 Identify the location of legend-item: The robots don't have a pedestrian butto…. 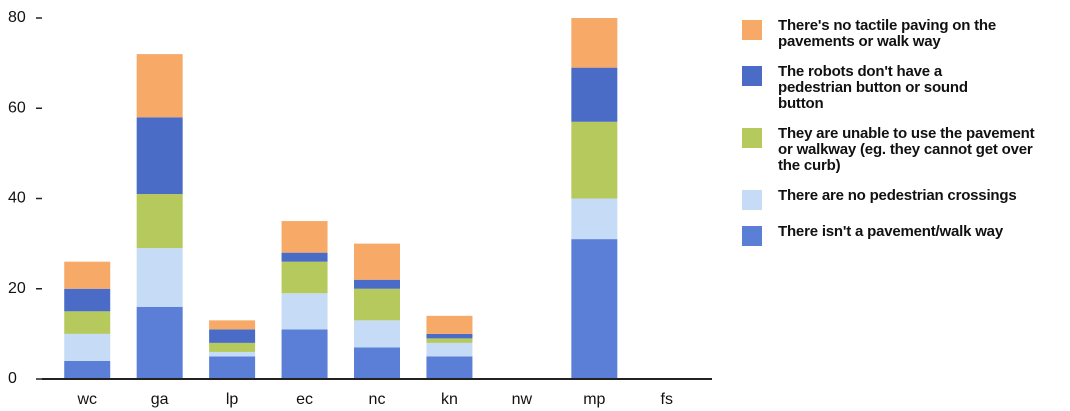
(902, 88).